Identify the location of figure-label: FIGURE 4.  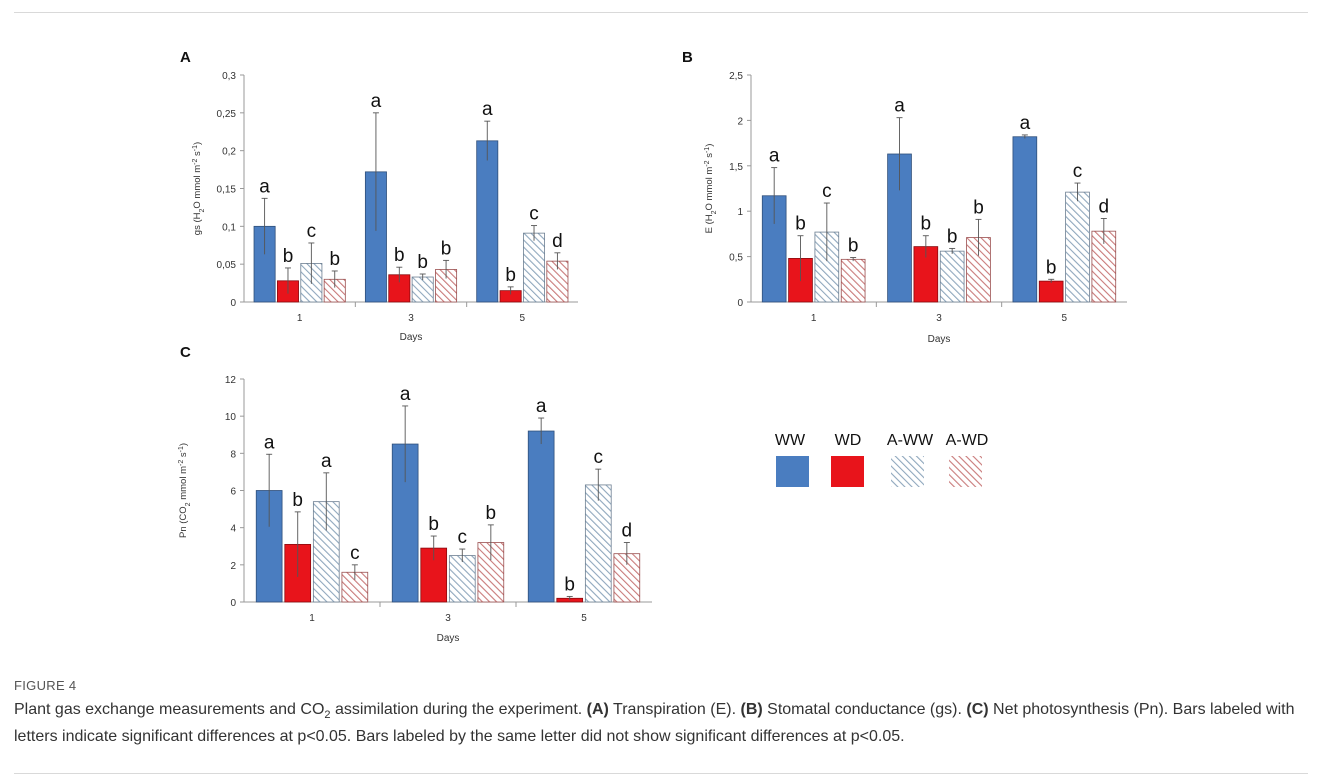
(45, 685).